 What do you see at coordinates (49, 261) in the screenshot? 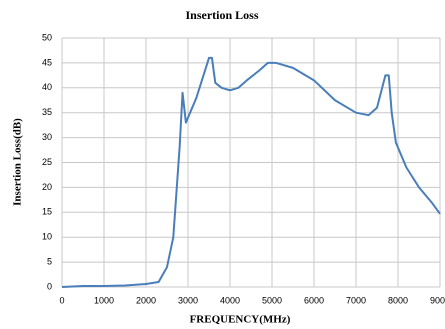
I see `y-tick-label: 5` at bounding box center [49, 261].